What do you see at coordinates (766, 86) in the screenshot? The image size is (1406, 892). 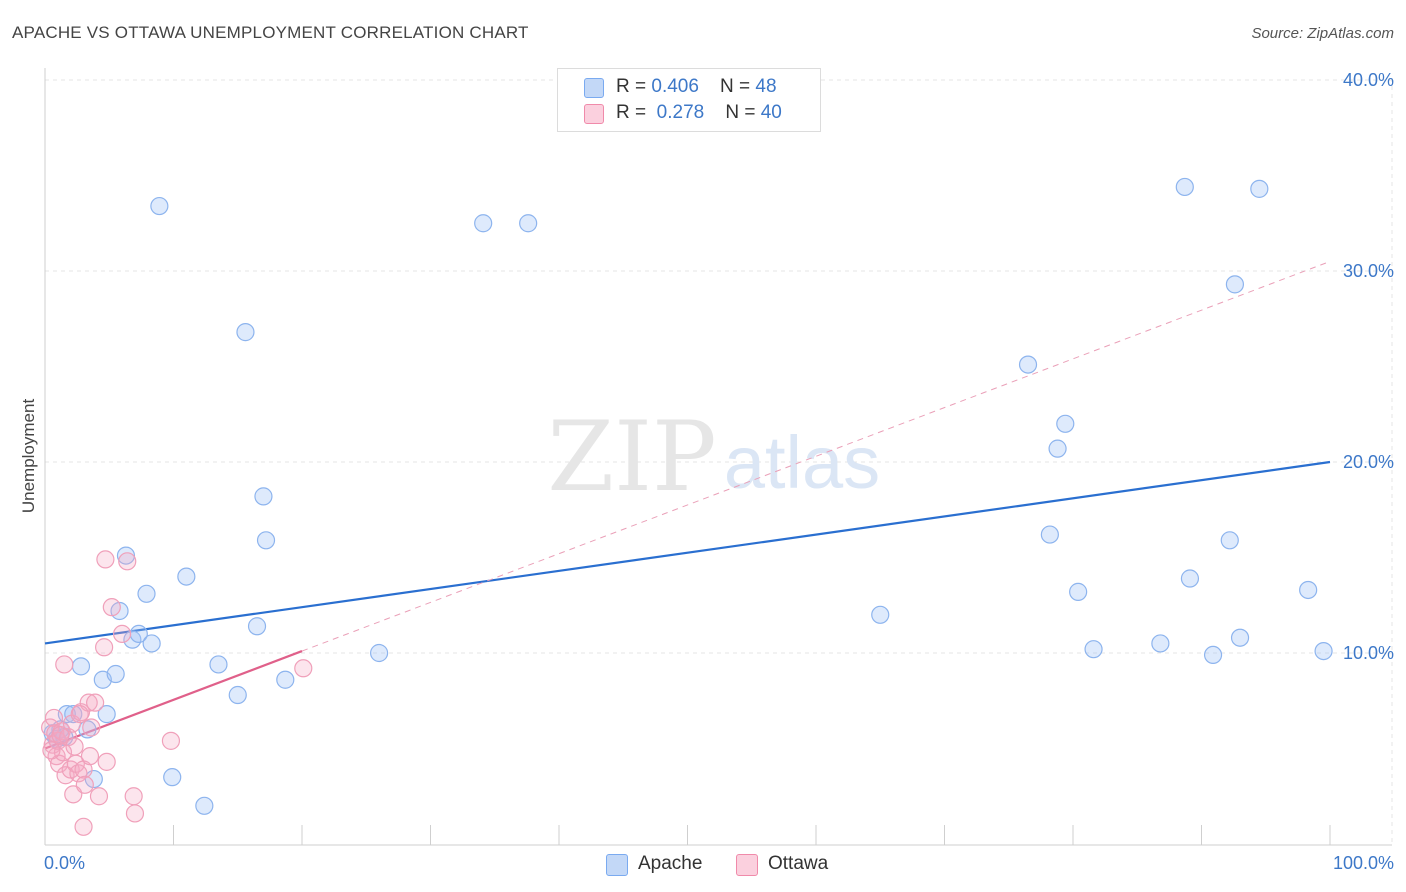 I see `legend-n-value: 48` at bounding box center [766, 86].